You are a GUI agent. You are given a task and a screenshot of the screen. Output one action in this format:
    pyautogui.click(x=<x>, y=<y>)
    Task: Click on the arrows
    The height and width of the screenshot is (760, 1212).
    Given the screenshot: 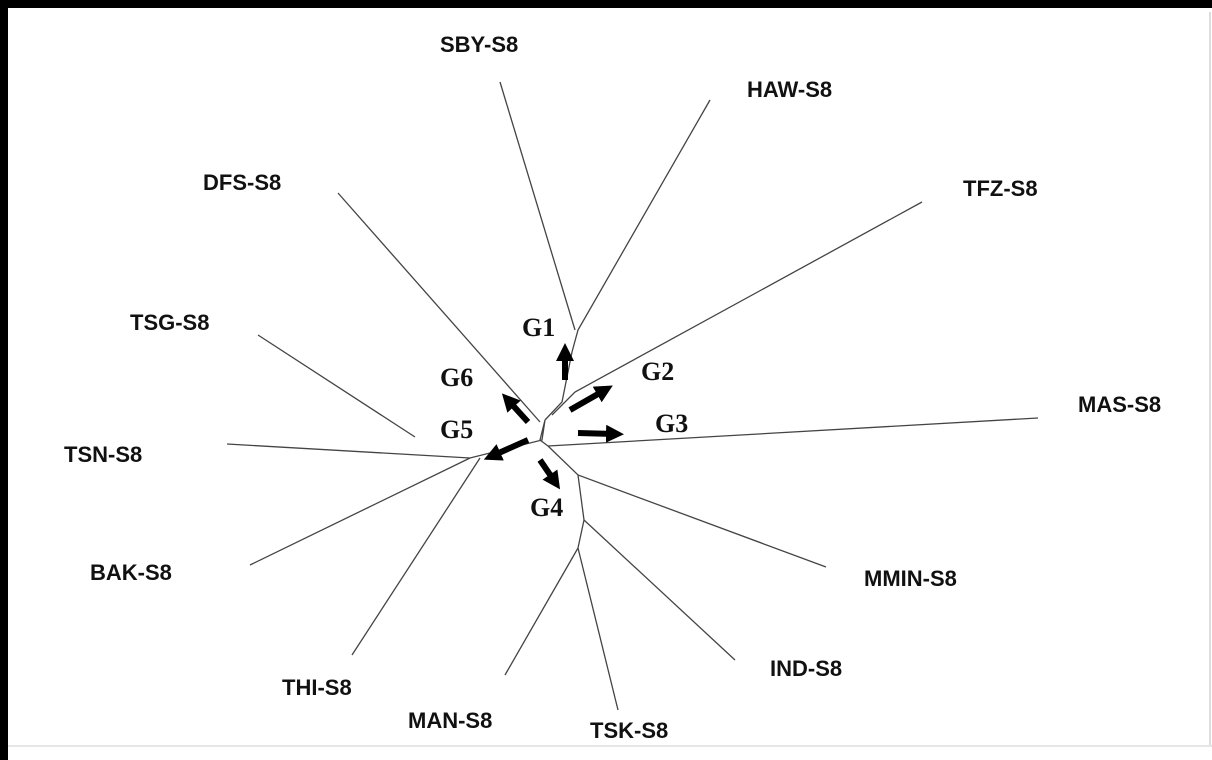 What is the action you would take?
    pyautogui.click(x=553, y=416)
    